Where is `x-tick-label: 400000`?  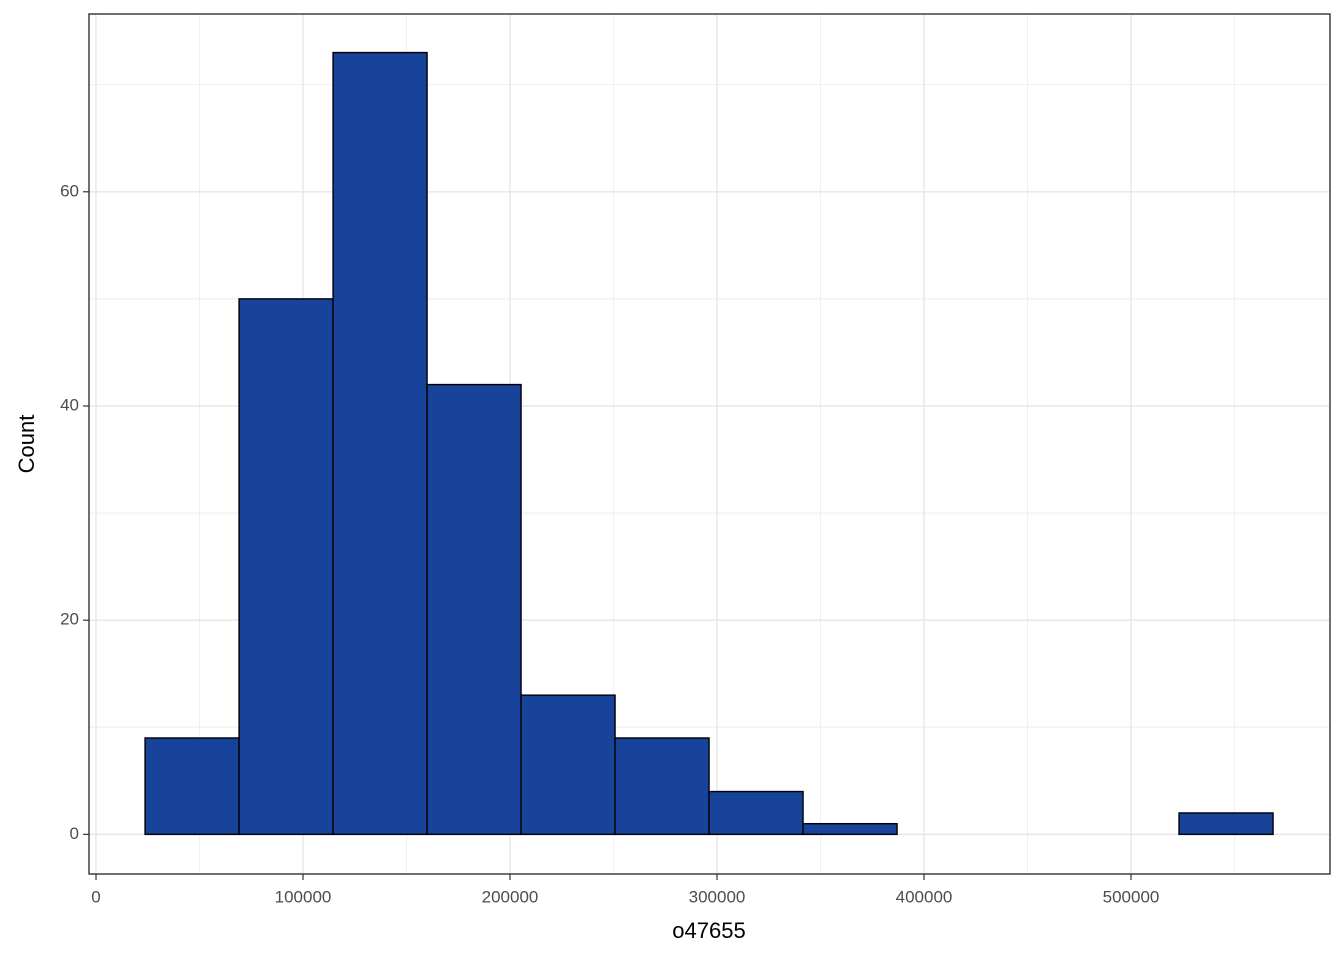
x-tick-label: 400000 is located at coordinates (924, 896).